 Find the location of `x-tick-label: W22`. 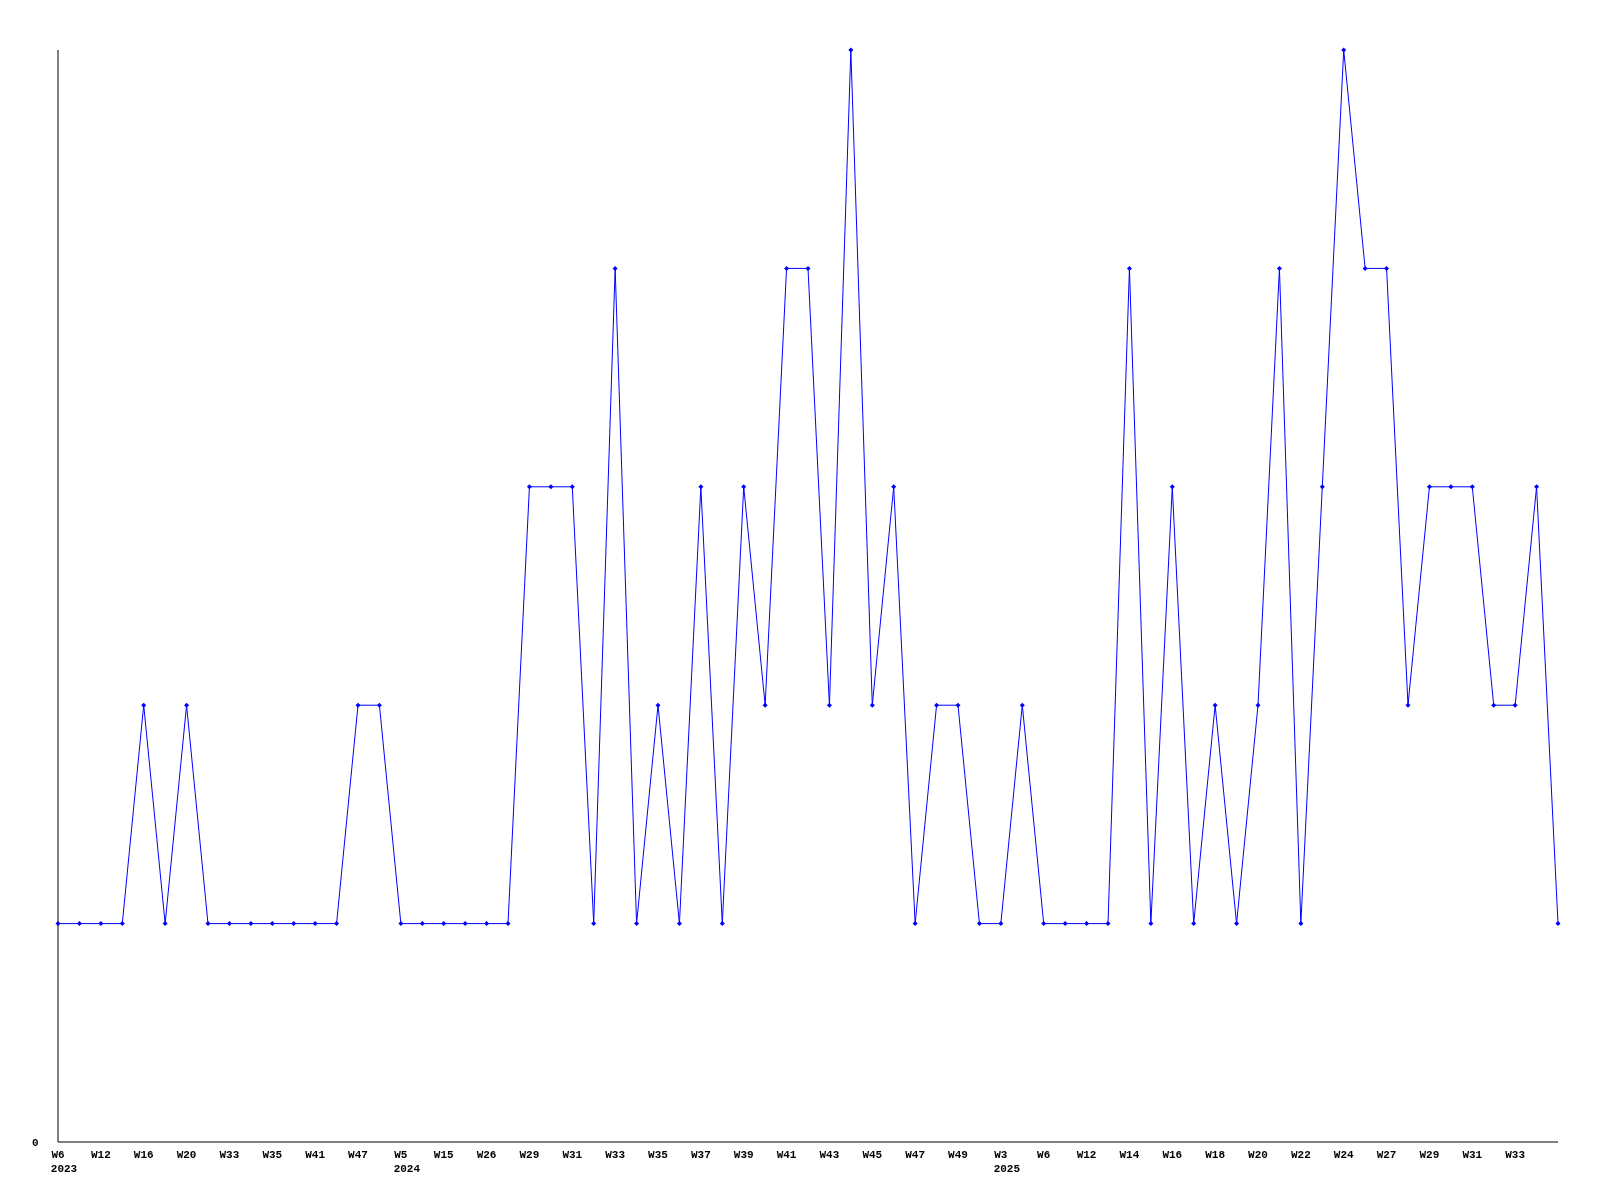

x-tick-label: W22 is located at coordinates (1300, 1155).